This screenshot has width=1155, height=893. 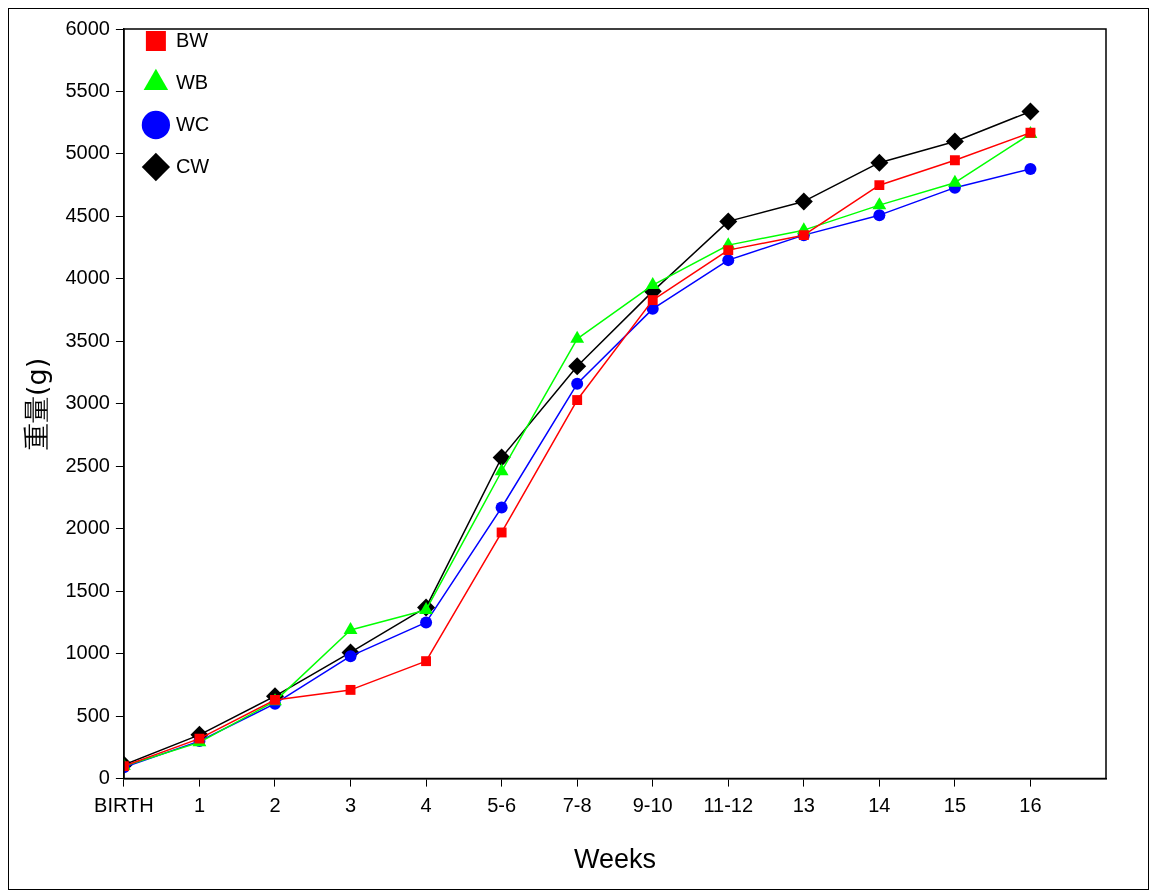 I want to click on y-tick-label: 2500, so click(x=87, y=464).